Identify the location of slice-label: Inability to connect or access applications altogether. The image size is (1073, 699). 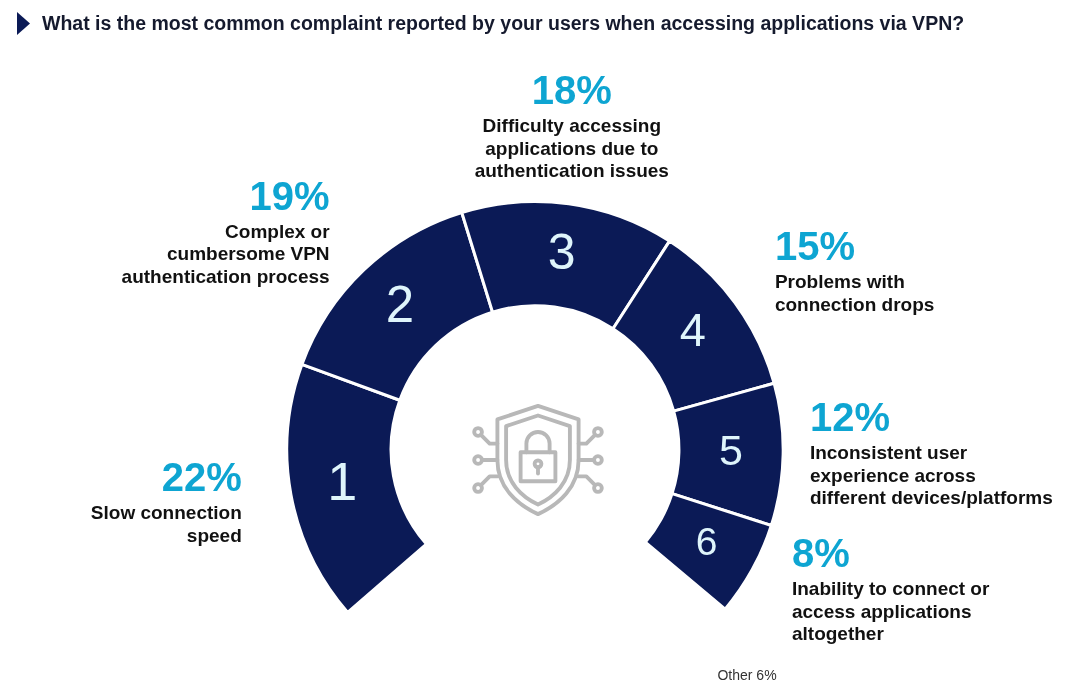
(890, 611).